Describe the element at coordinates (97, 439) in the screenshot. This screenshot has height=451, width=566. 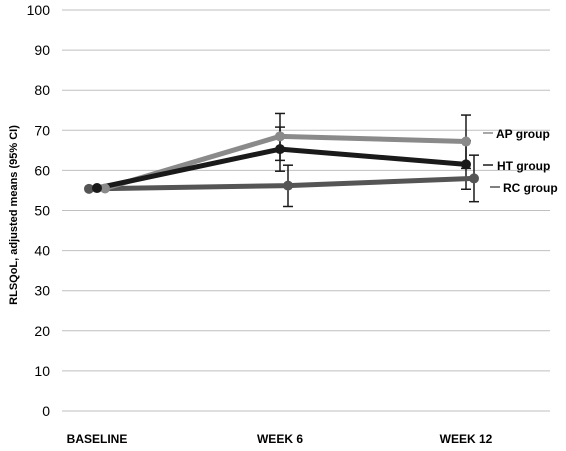
I see `x-tick-baseline: BASELINE` at that location.